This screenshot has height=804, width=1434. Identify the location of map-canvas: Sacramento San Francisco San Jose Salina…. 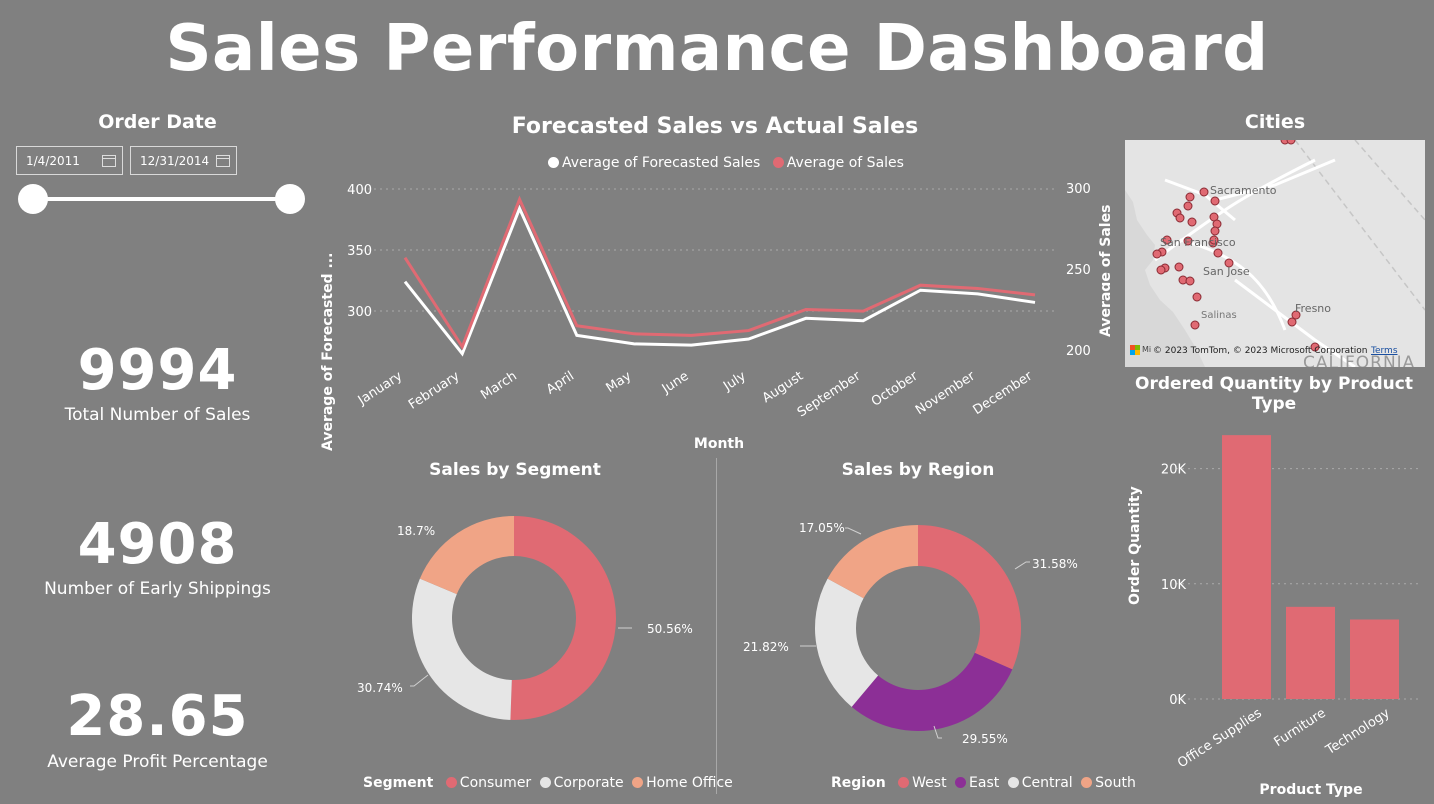
(1275, 253).